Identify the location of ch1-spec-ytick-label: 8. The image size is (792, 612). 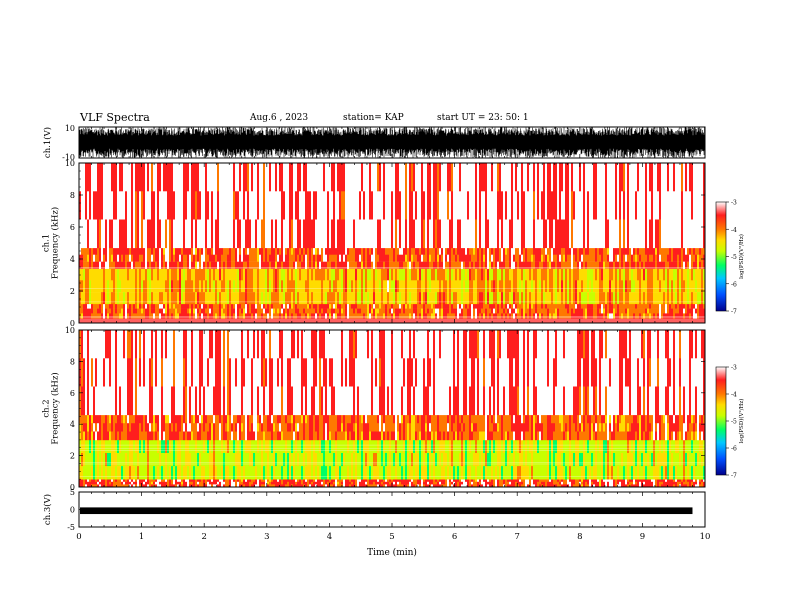
(72, 195).